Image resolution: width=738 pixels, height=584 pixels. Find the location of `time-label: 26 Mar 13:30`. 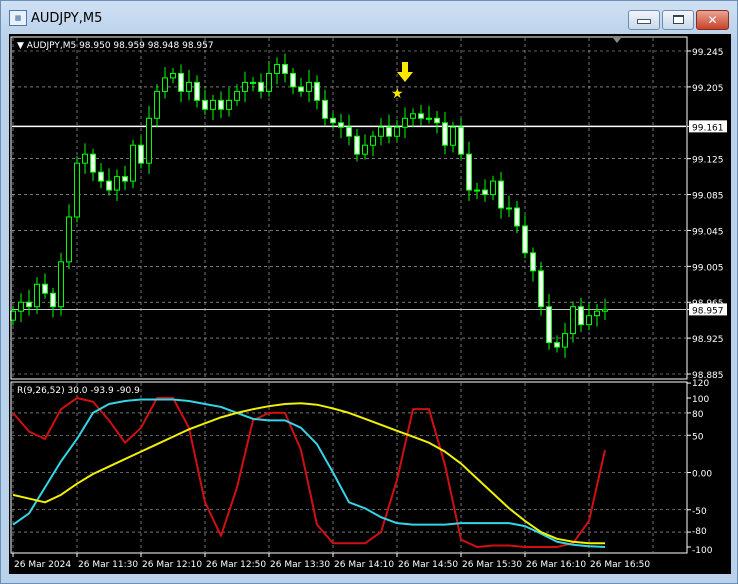

time-label: 26 Mar 13:30 is located at coordinates (300, 565).